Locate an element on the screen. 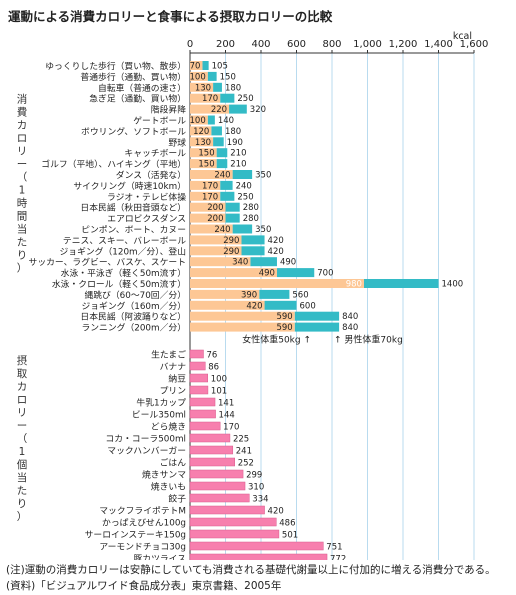  category-label: 野球 is located at coordinates (177, 142).